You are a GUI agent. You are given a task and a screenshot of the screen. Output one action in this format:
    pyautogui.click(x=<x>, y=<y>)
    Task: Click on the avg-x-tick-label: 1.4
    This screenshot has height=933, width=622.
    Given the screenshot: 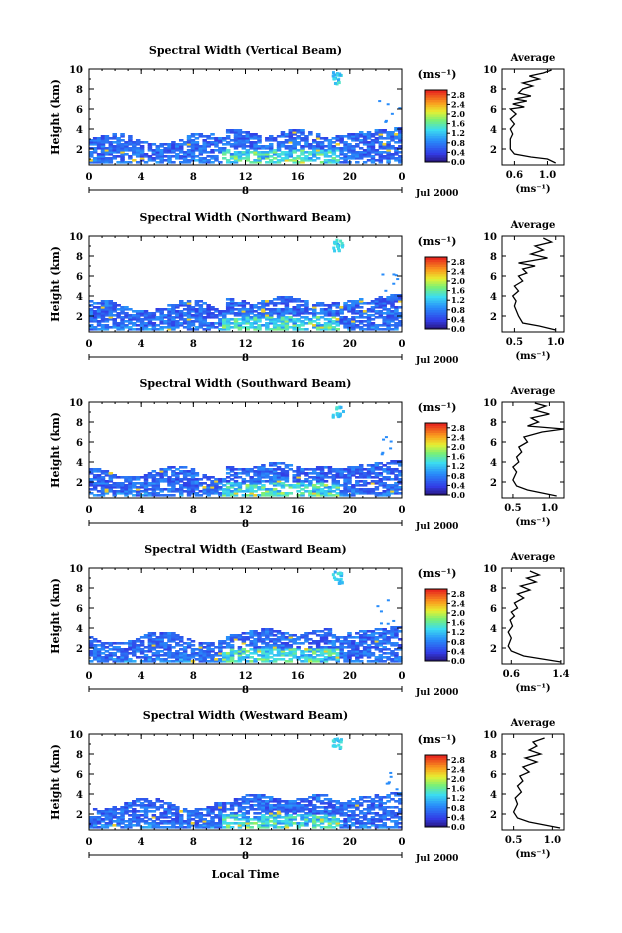 What is the action you would take?
    pyautogui.click(x=560, y=674)
    